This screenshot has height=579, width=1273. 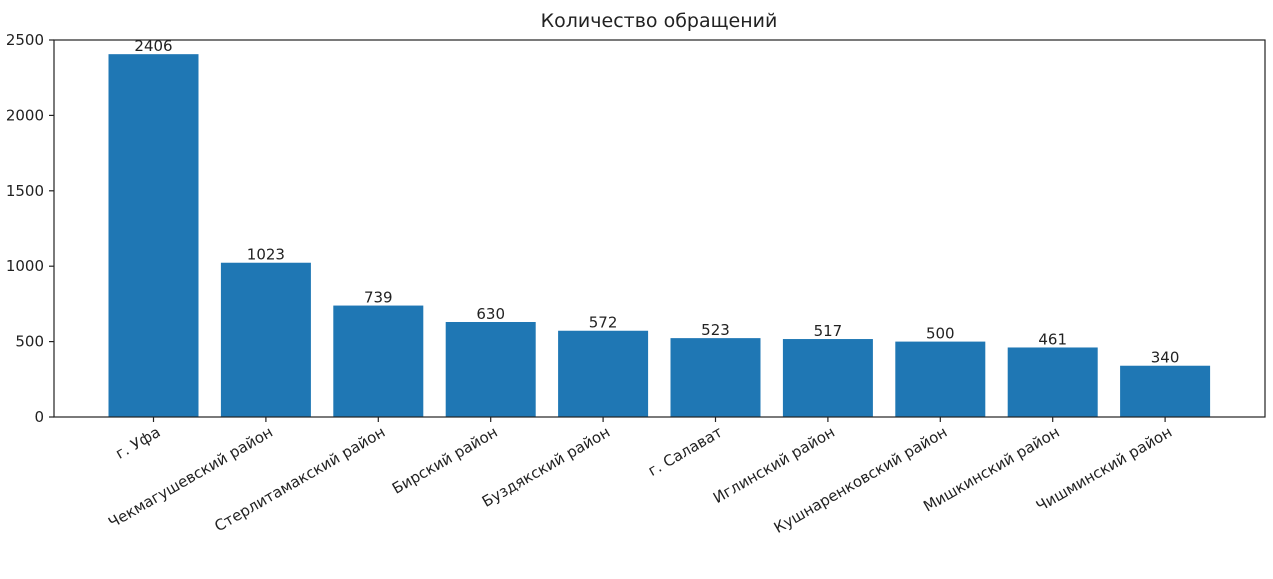 What do you see at coordinates (137, 443) in the screenshot?
I see `x-category-label: г. Уфа` at bounding box center [137, 443].